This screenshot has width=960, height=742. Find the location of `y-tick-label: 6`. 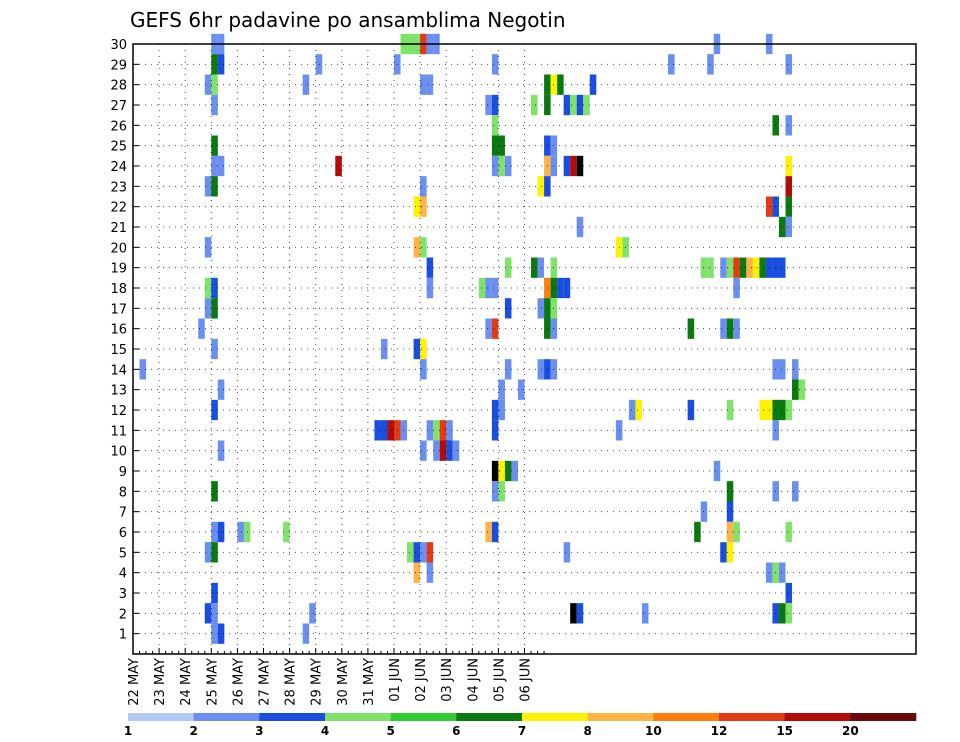

y-tick-label: 6 is located at coordinates (123, 533).